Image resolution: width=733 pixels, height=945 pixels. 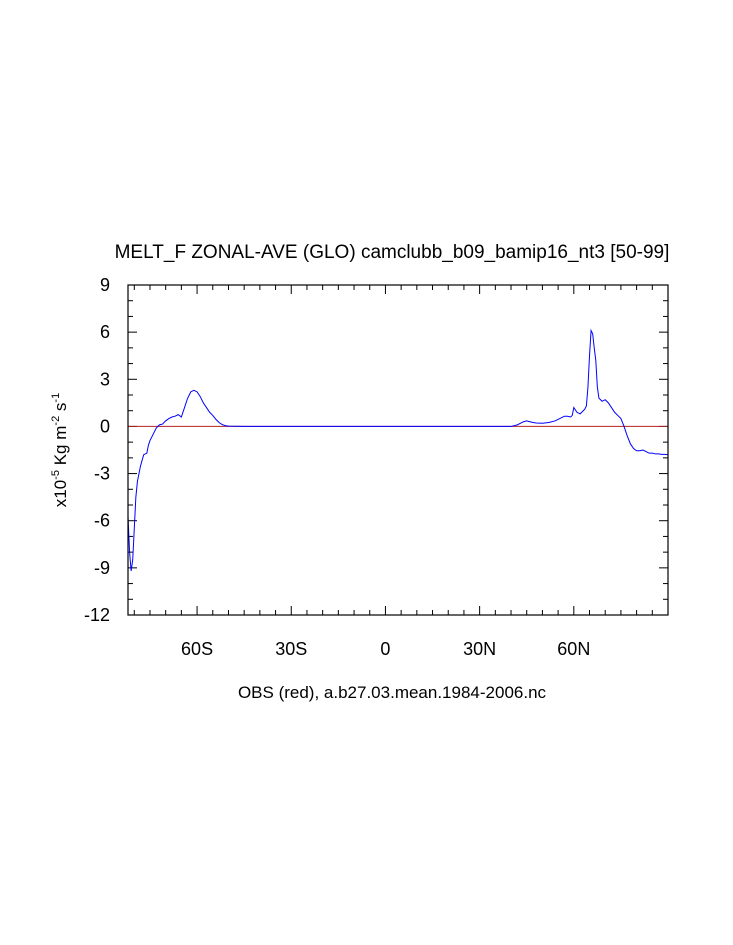 What do you see at coordinates (105, 426) in the screenshot?
I see `y-tick-label: 0` at bounding box center [105, 426].